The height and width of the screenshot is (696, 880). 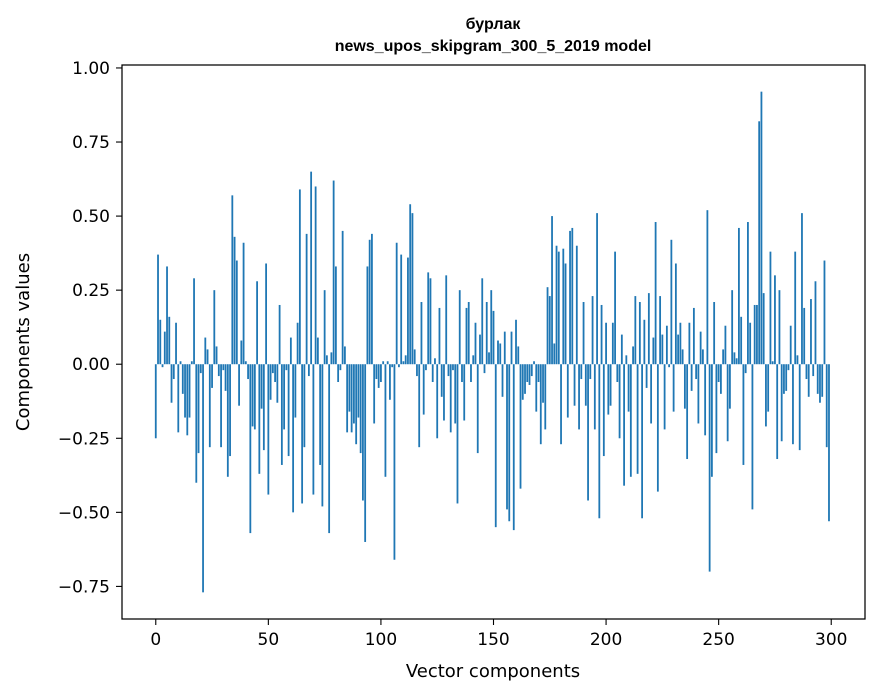 What do you see at coordinates (84, 513) in the screenshot?
I see `y-tick-label: −0.50` at bounding box center [84, 513].